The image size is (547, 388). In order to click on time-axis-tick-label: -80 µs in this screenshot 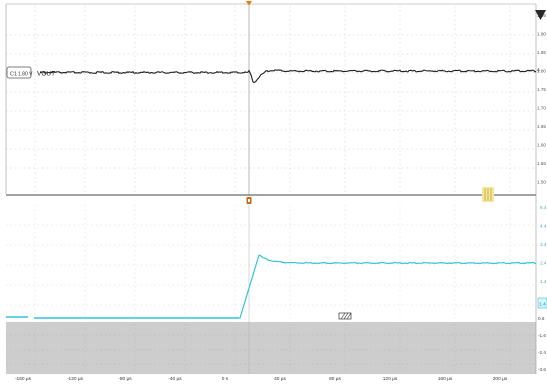, I will do `click(125, 379)`.